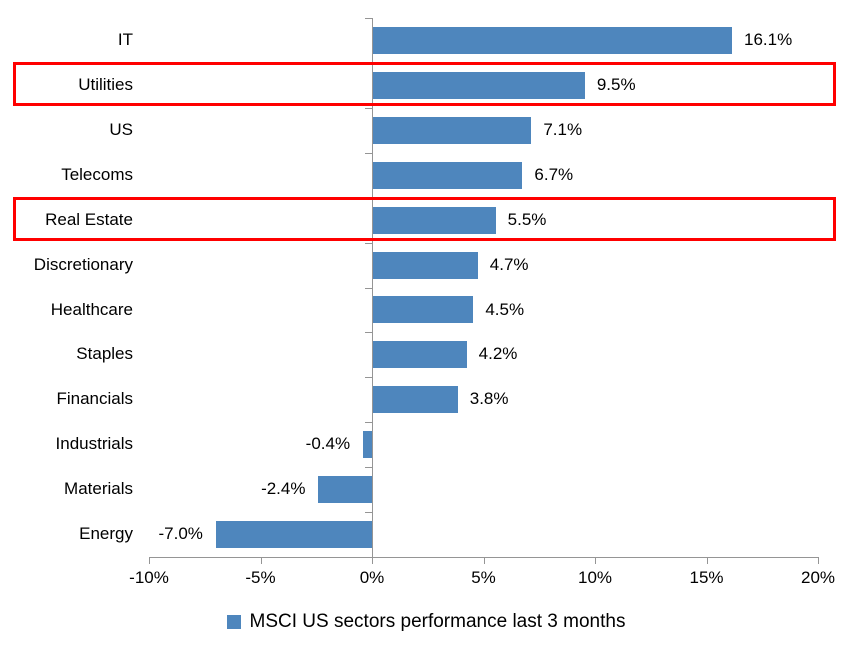  What do you see at coordinates (97, 174) in the screenshot?
I see `category-label: Telecoms` at bounding box center [97, 174].